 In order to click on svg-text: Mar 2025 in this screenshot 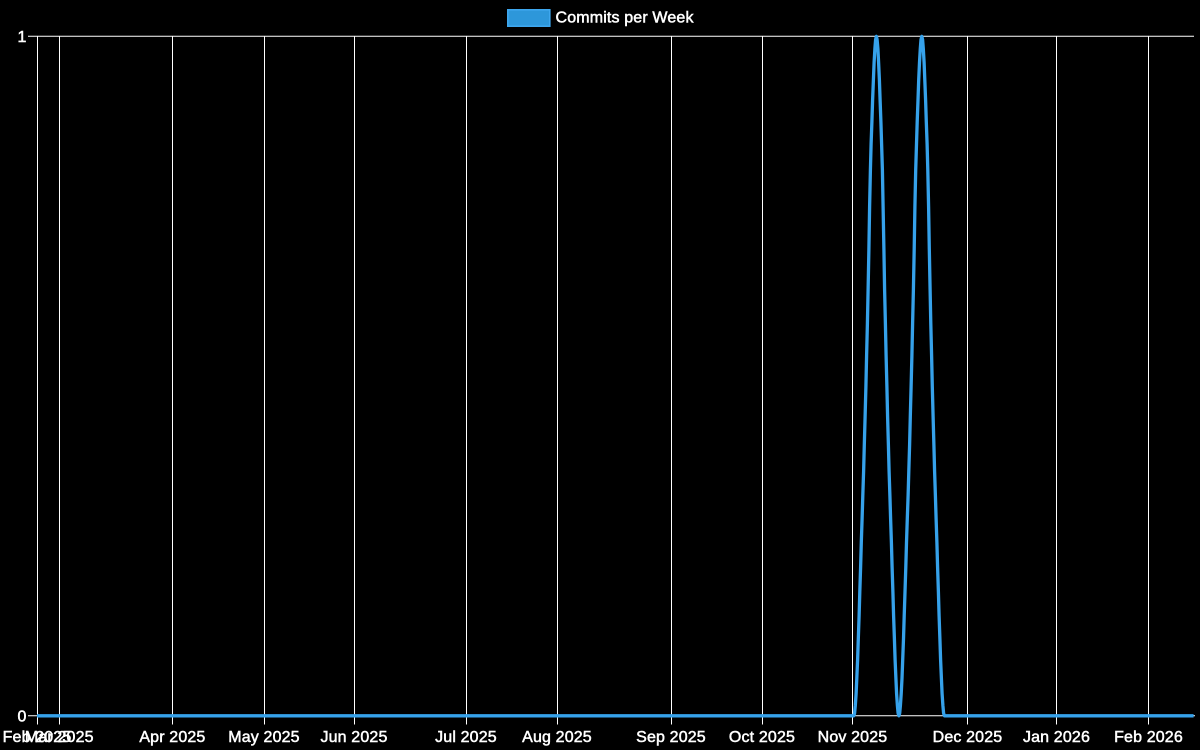, I will do `click(59, 737)`.